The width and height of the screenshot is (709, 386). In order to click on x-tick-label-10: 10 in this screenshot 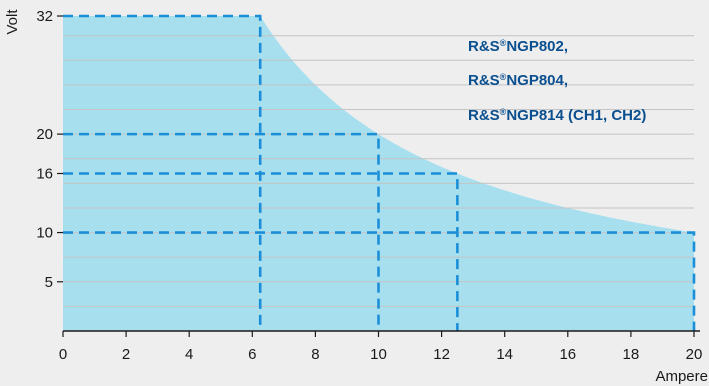, I will do `click(378, 354)`.